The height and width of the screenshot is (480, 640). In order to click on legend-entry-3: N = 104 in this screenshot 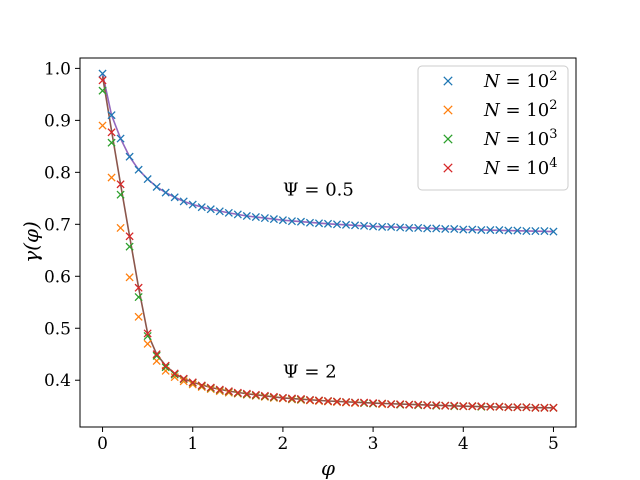, I will do `click(500, 167)`.